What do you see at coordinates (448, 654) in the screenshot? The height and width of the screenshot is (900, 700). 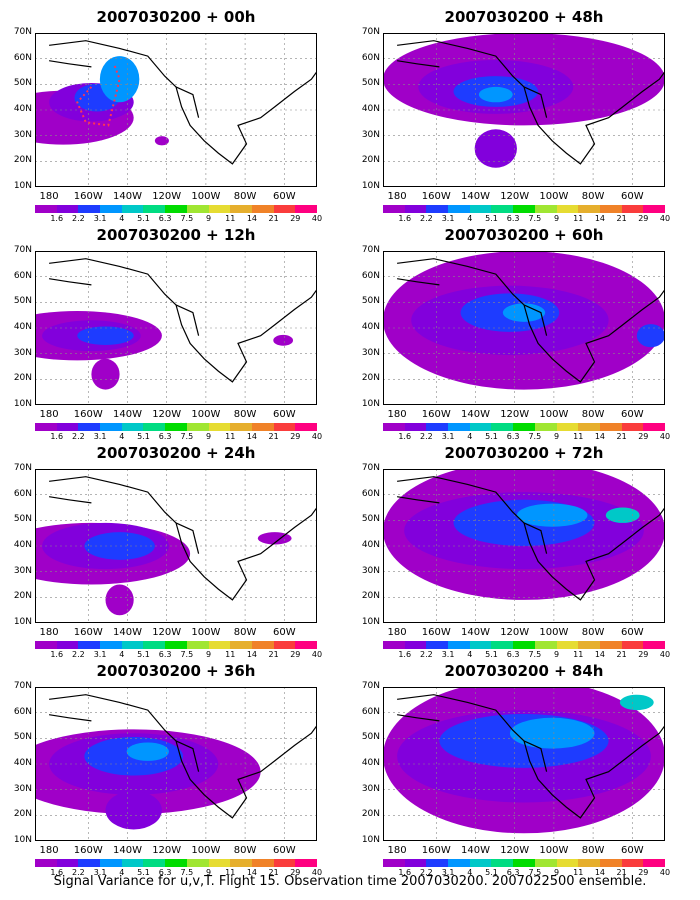 I see `colorbar-label: 3.1` at bounding box center [448, 654].